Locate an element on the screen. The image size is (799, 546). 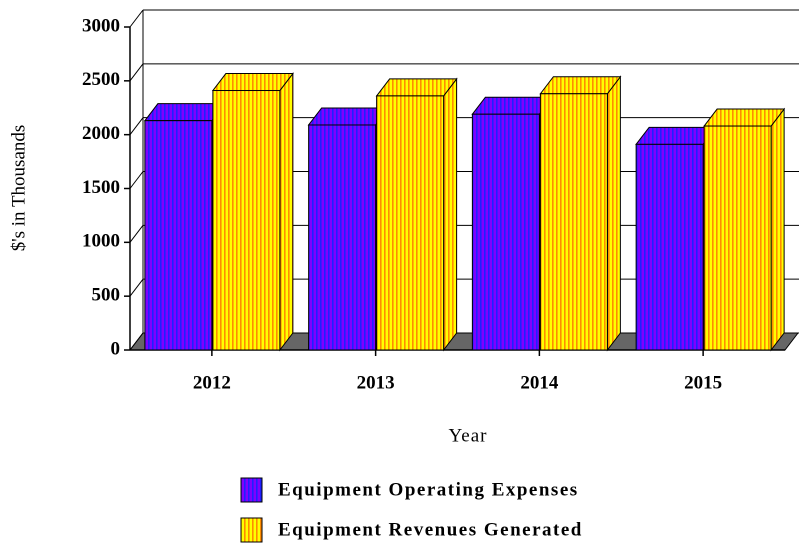
y-tick-label: 0 is located at coordinates (116, 348).